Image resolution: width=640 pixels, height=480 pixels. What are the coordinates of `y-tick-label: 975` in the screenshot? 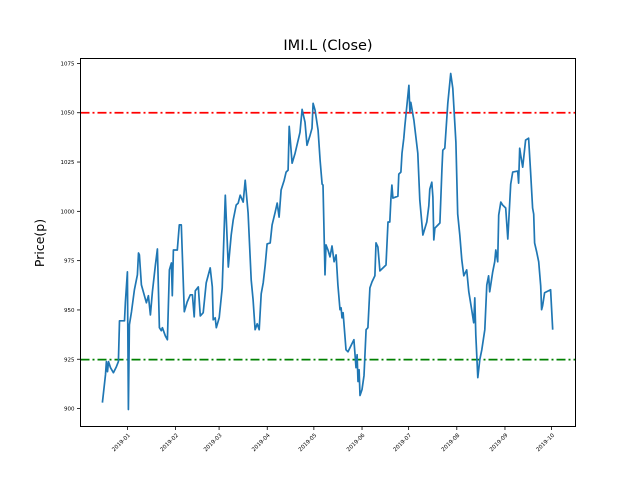 It's located at (69, 262).